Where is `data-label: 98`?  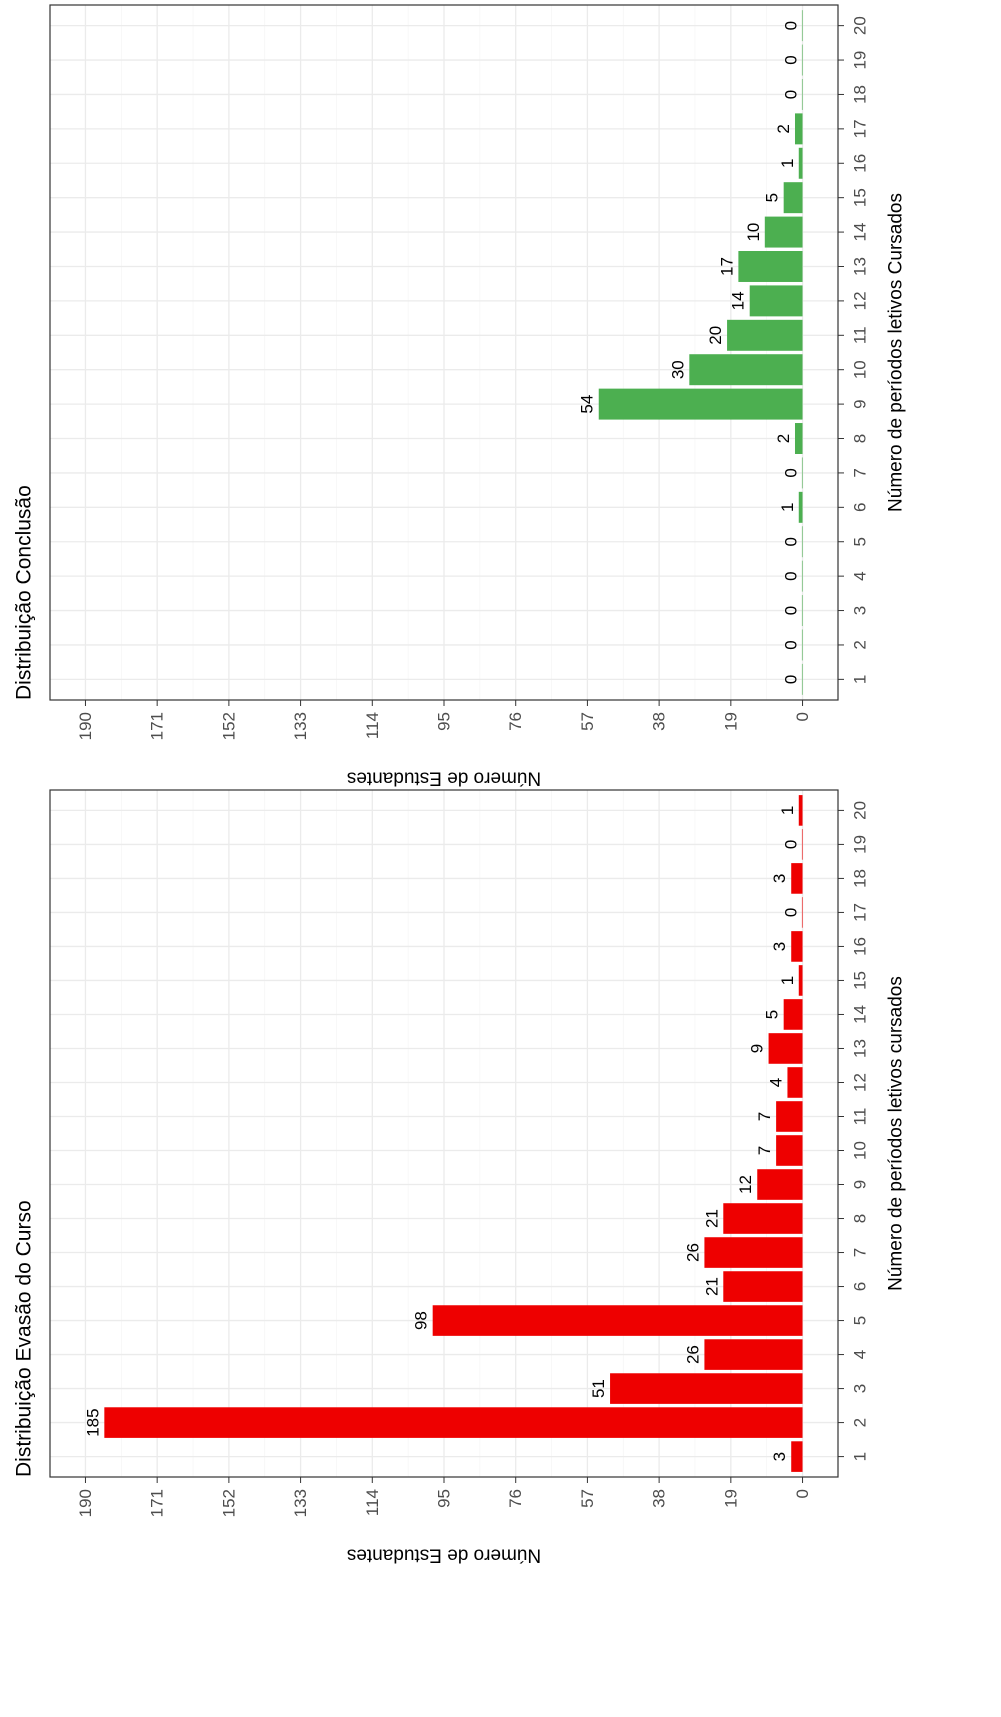 data-label: 98 is located at coordinates (421, 1320).